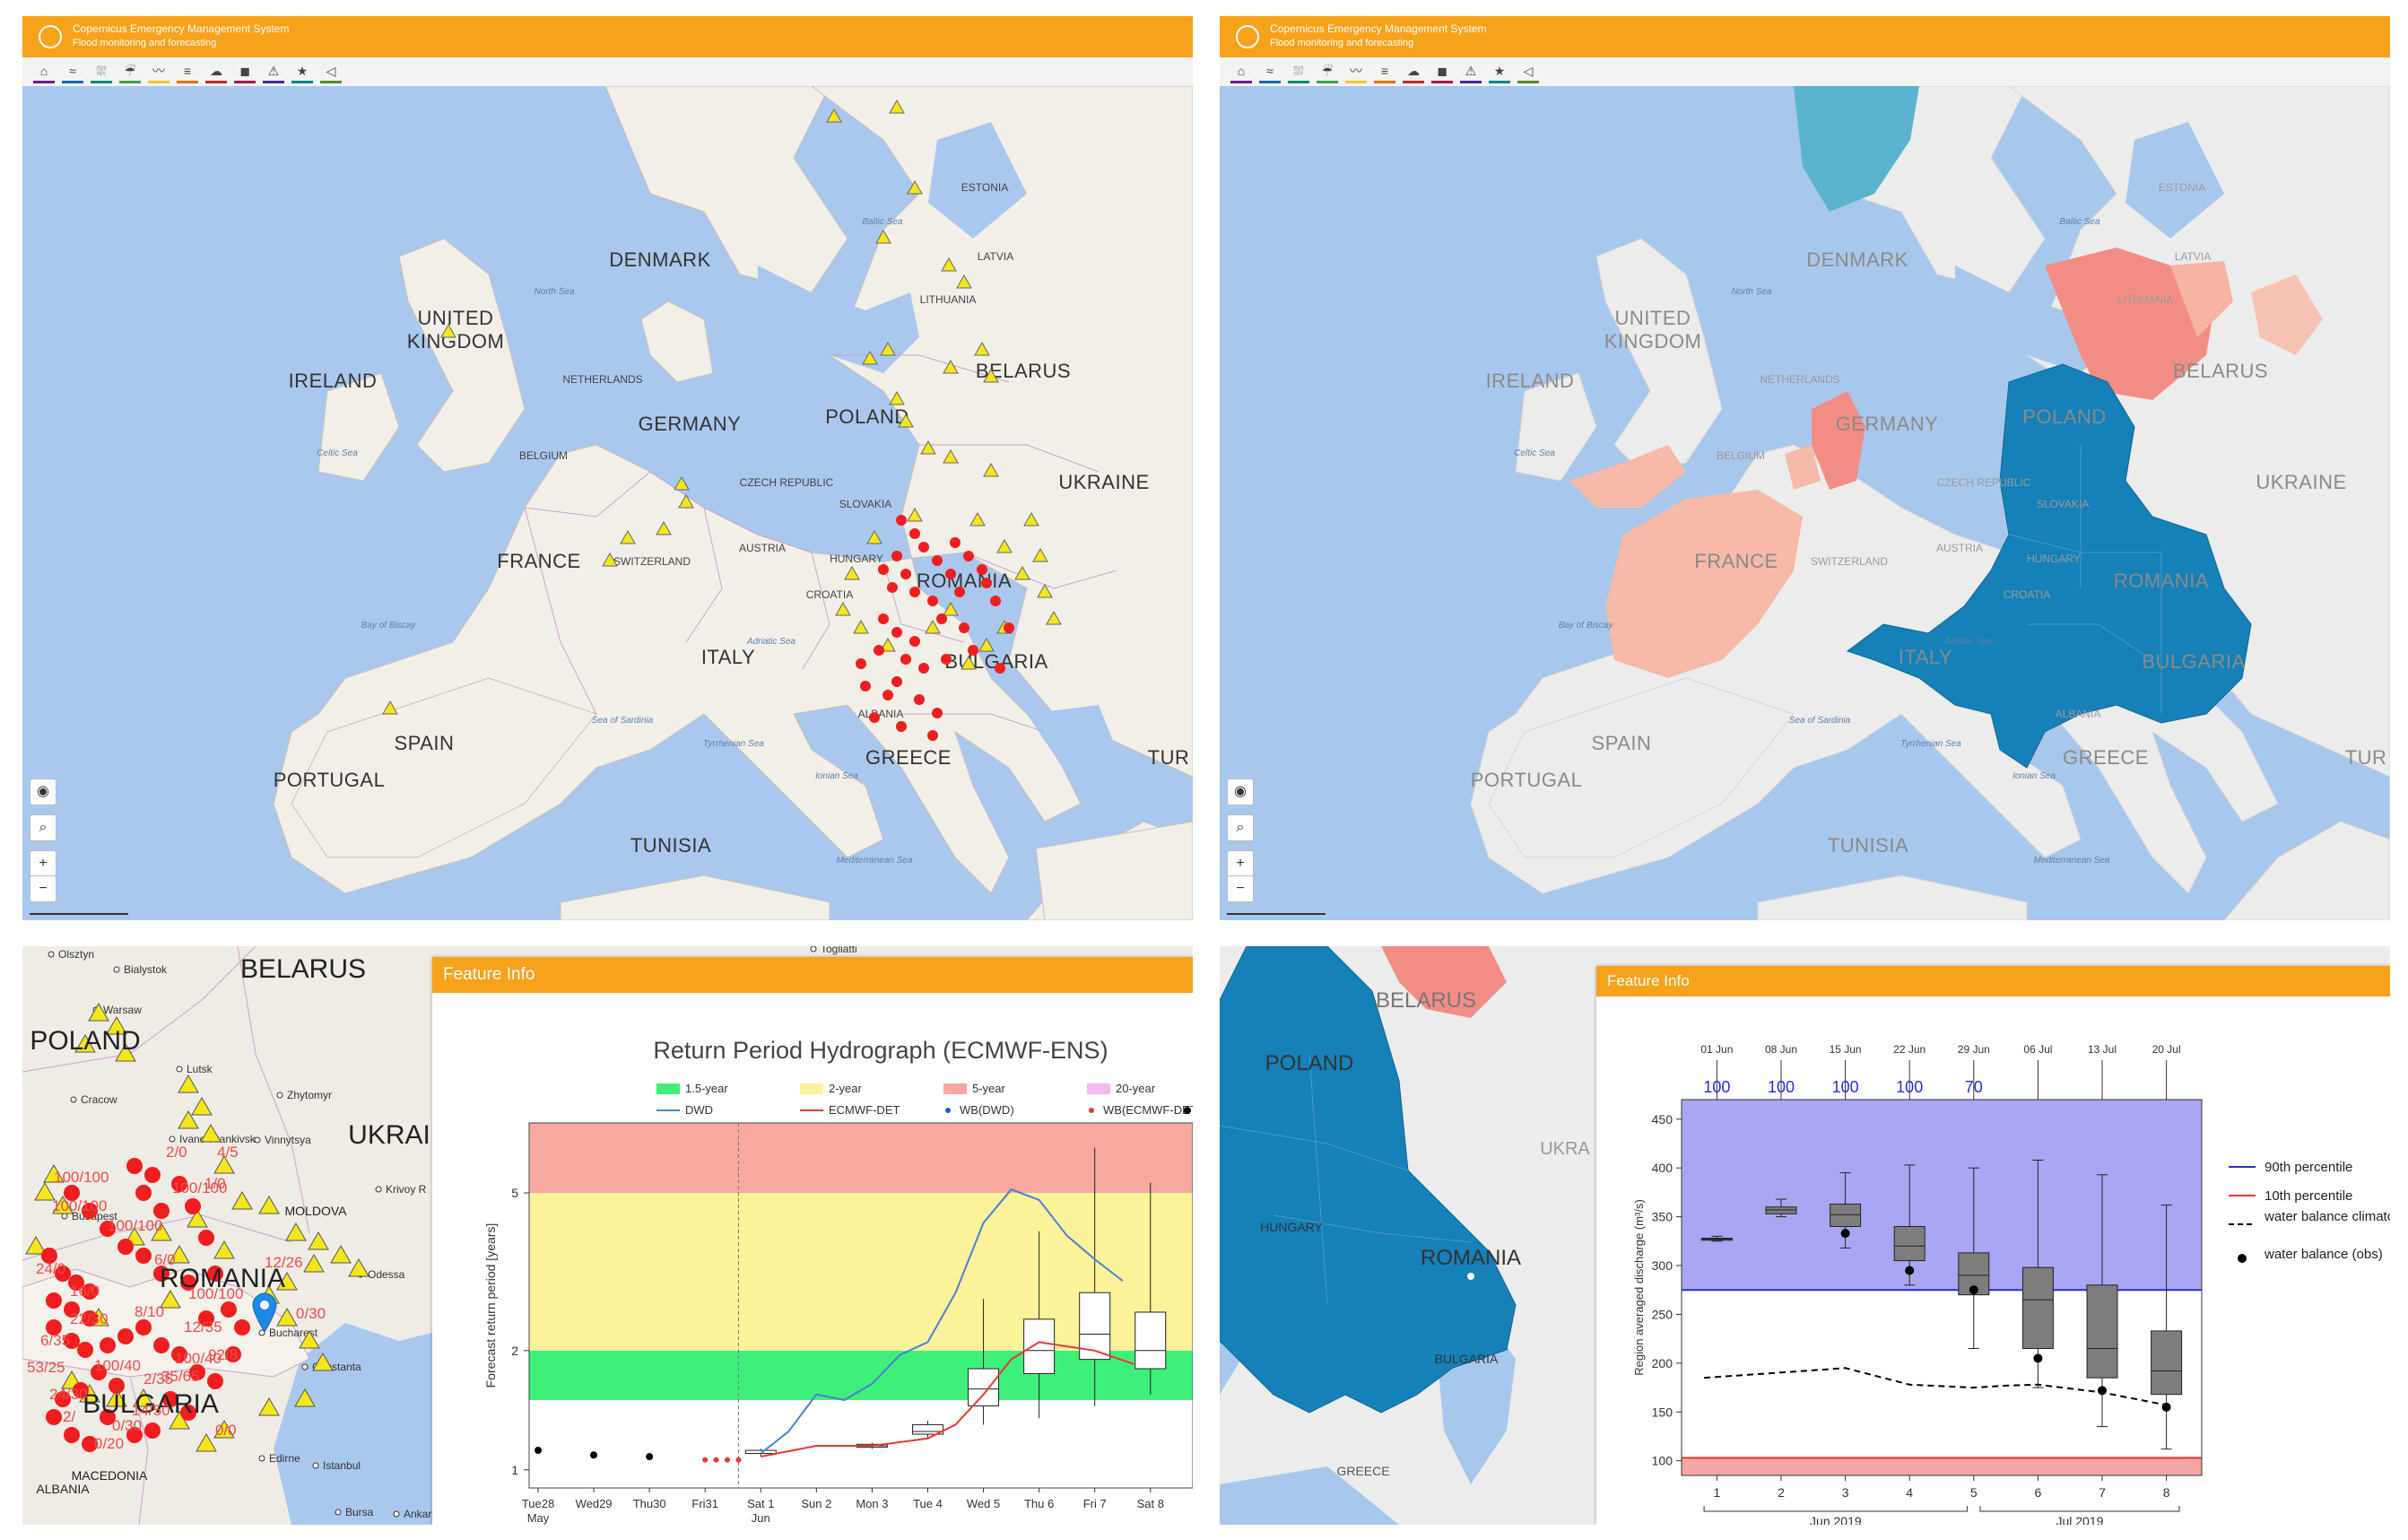 This screenshot has height=1540, width=2408. What do you see at coordinates (761, 1518) in the screenshot?
I see `x-tick-sublabel: Jun` at bounding box center [761, 1518].